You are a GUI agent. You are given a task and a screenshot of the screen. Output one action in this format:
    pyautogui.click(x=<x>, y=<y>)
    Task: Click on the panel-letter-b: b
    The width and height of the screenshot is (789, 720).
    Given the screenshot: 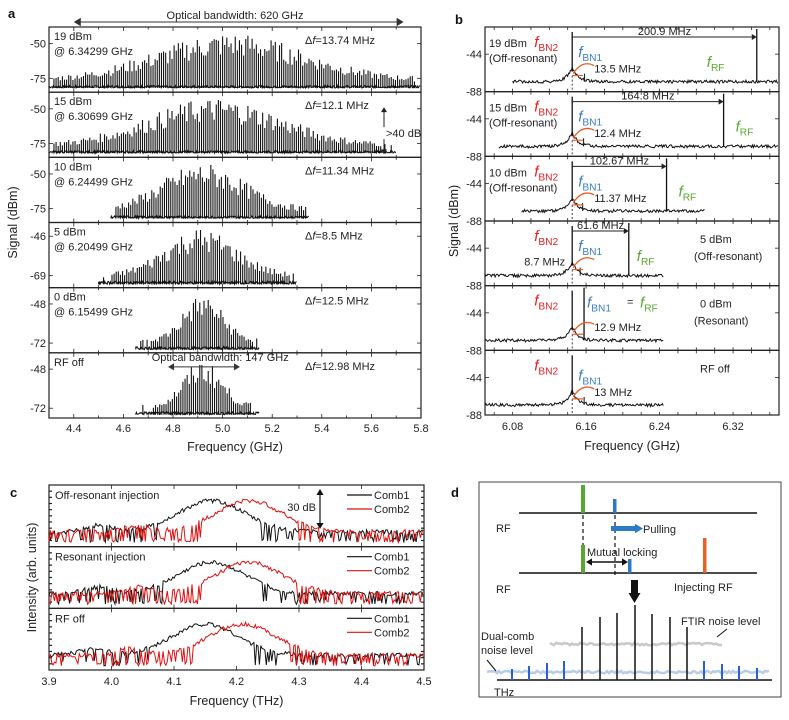 What is the action you would take?
    pyautogui.click(x=459, y=19)
    